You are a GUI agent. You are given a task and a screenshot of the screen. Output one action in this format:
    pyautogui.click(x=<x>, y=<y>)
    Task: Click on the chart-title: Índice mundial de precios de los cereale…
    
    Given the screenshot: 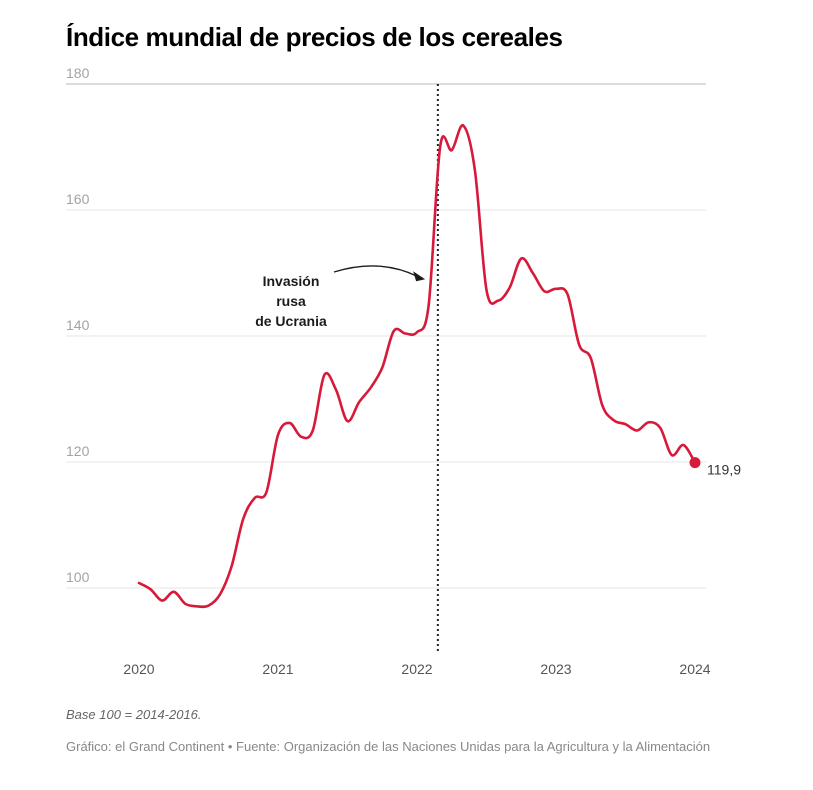 What is the action you would take?
    pyautogui.click(x=314, y=37)
    